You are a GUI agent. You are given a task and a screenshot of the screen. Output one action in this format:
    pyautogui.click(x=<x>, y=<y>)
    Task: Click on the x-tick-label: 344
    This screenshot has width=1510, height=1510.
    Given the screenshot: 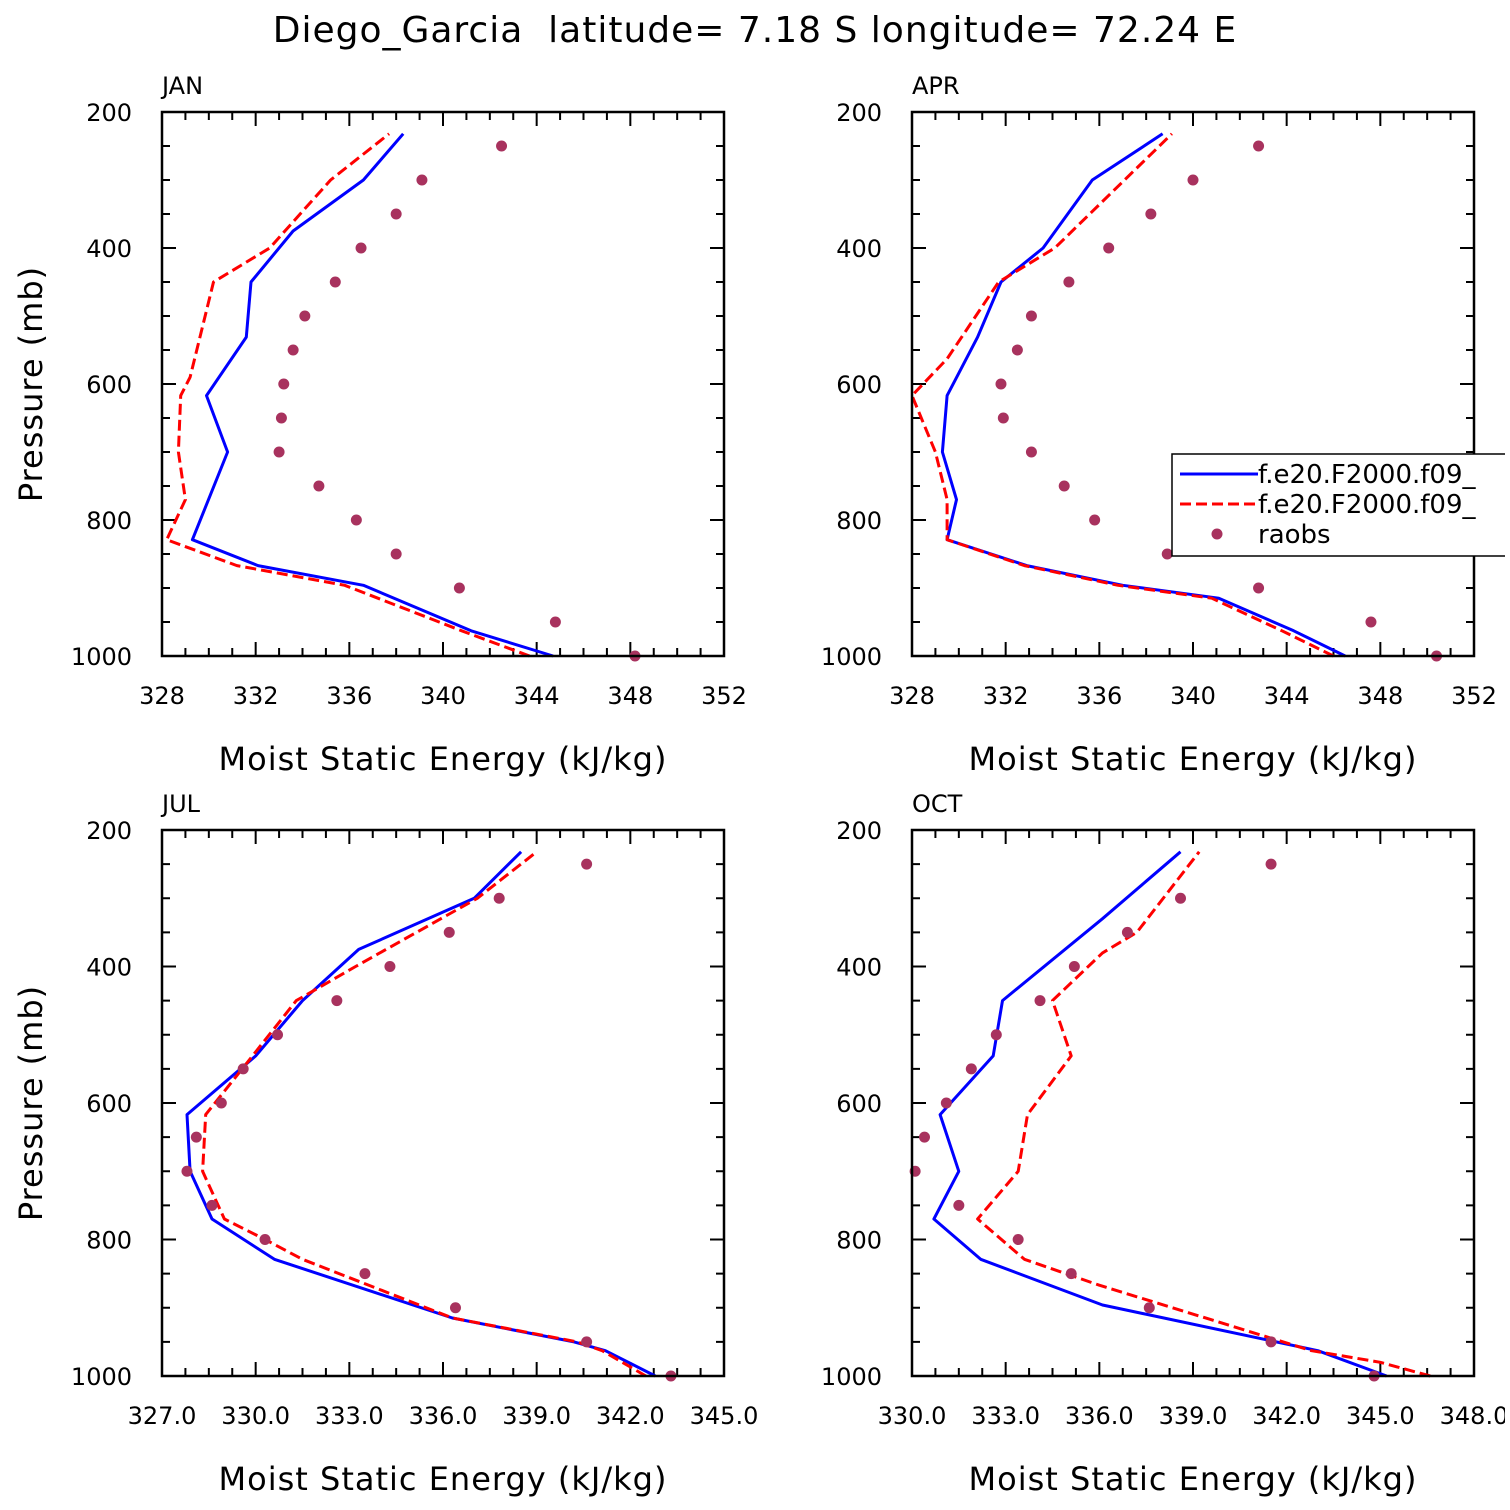 What is the action you would take?
    pyautogui.click(x=1287, y=696)
    